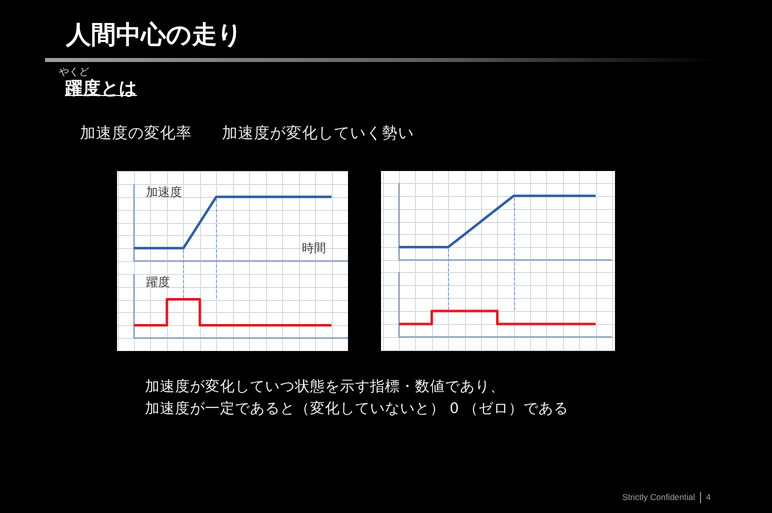 Image resolution: width=772 pixels, height=513 pixels. What do you see at coordinates (164, 192) in the screenshot?
I see `y-axis-title: 加速度` at bounding box center [164, 192].